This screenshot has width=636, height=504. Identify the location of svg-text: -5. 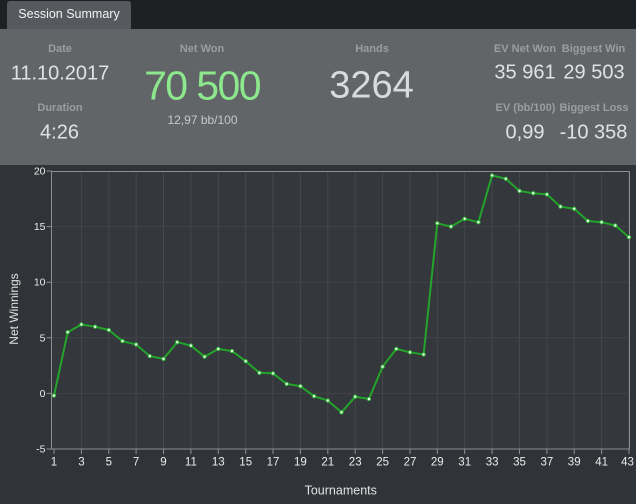
(40, 450).